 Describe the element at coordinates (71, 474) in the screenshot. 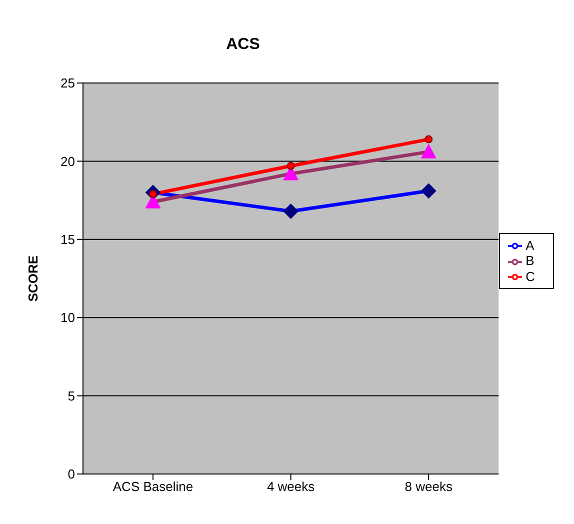

I see `y-tick-label: 0` at that location.